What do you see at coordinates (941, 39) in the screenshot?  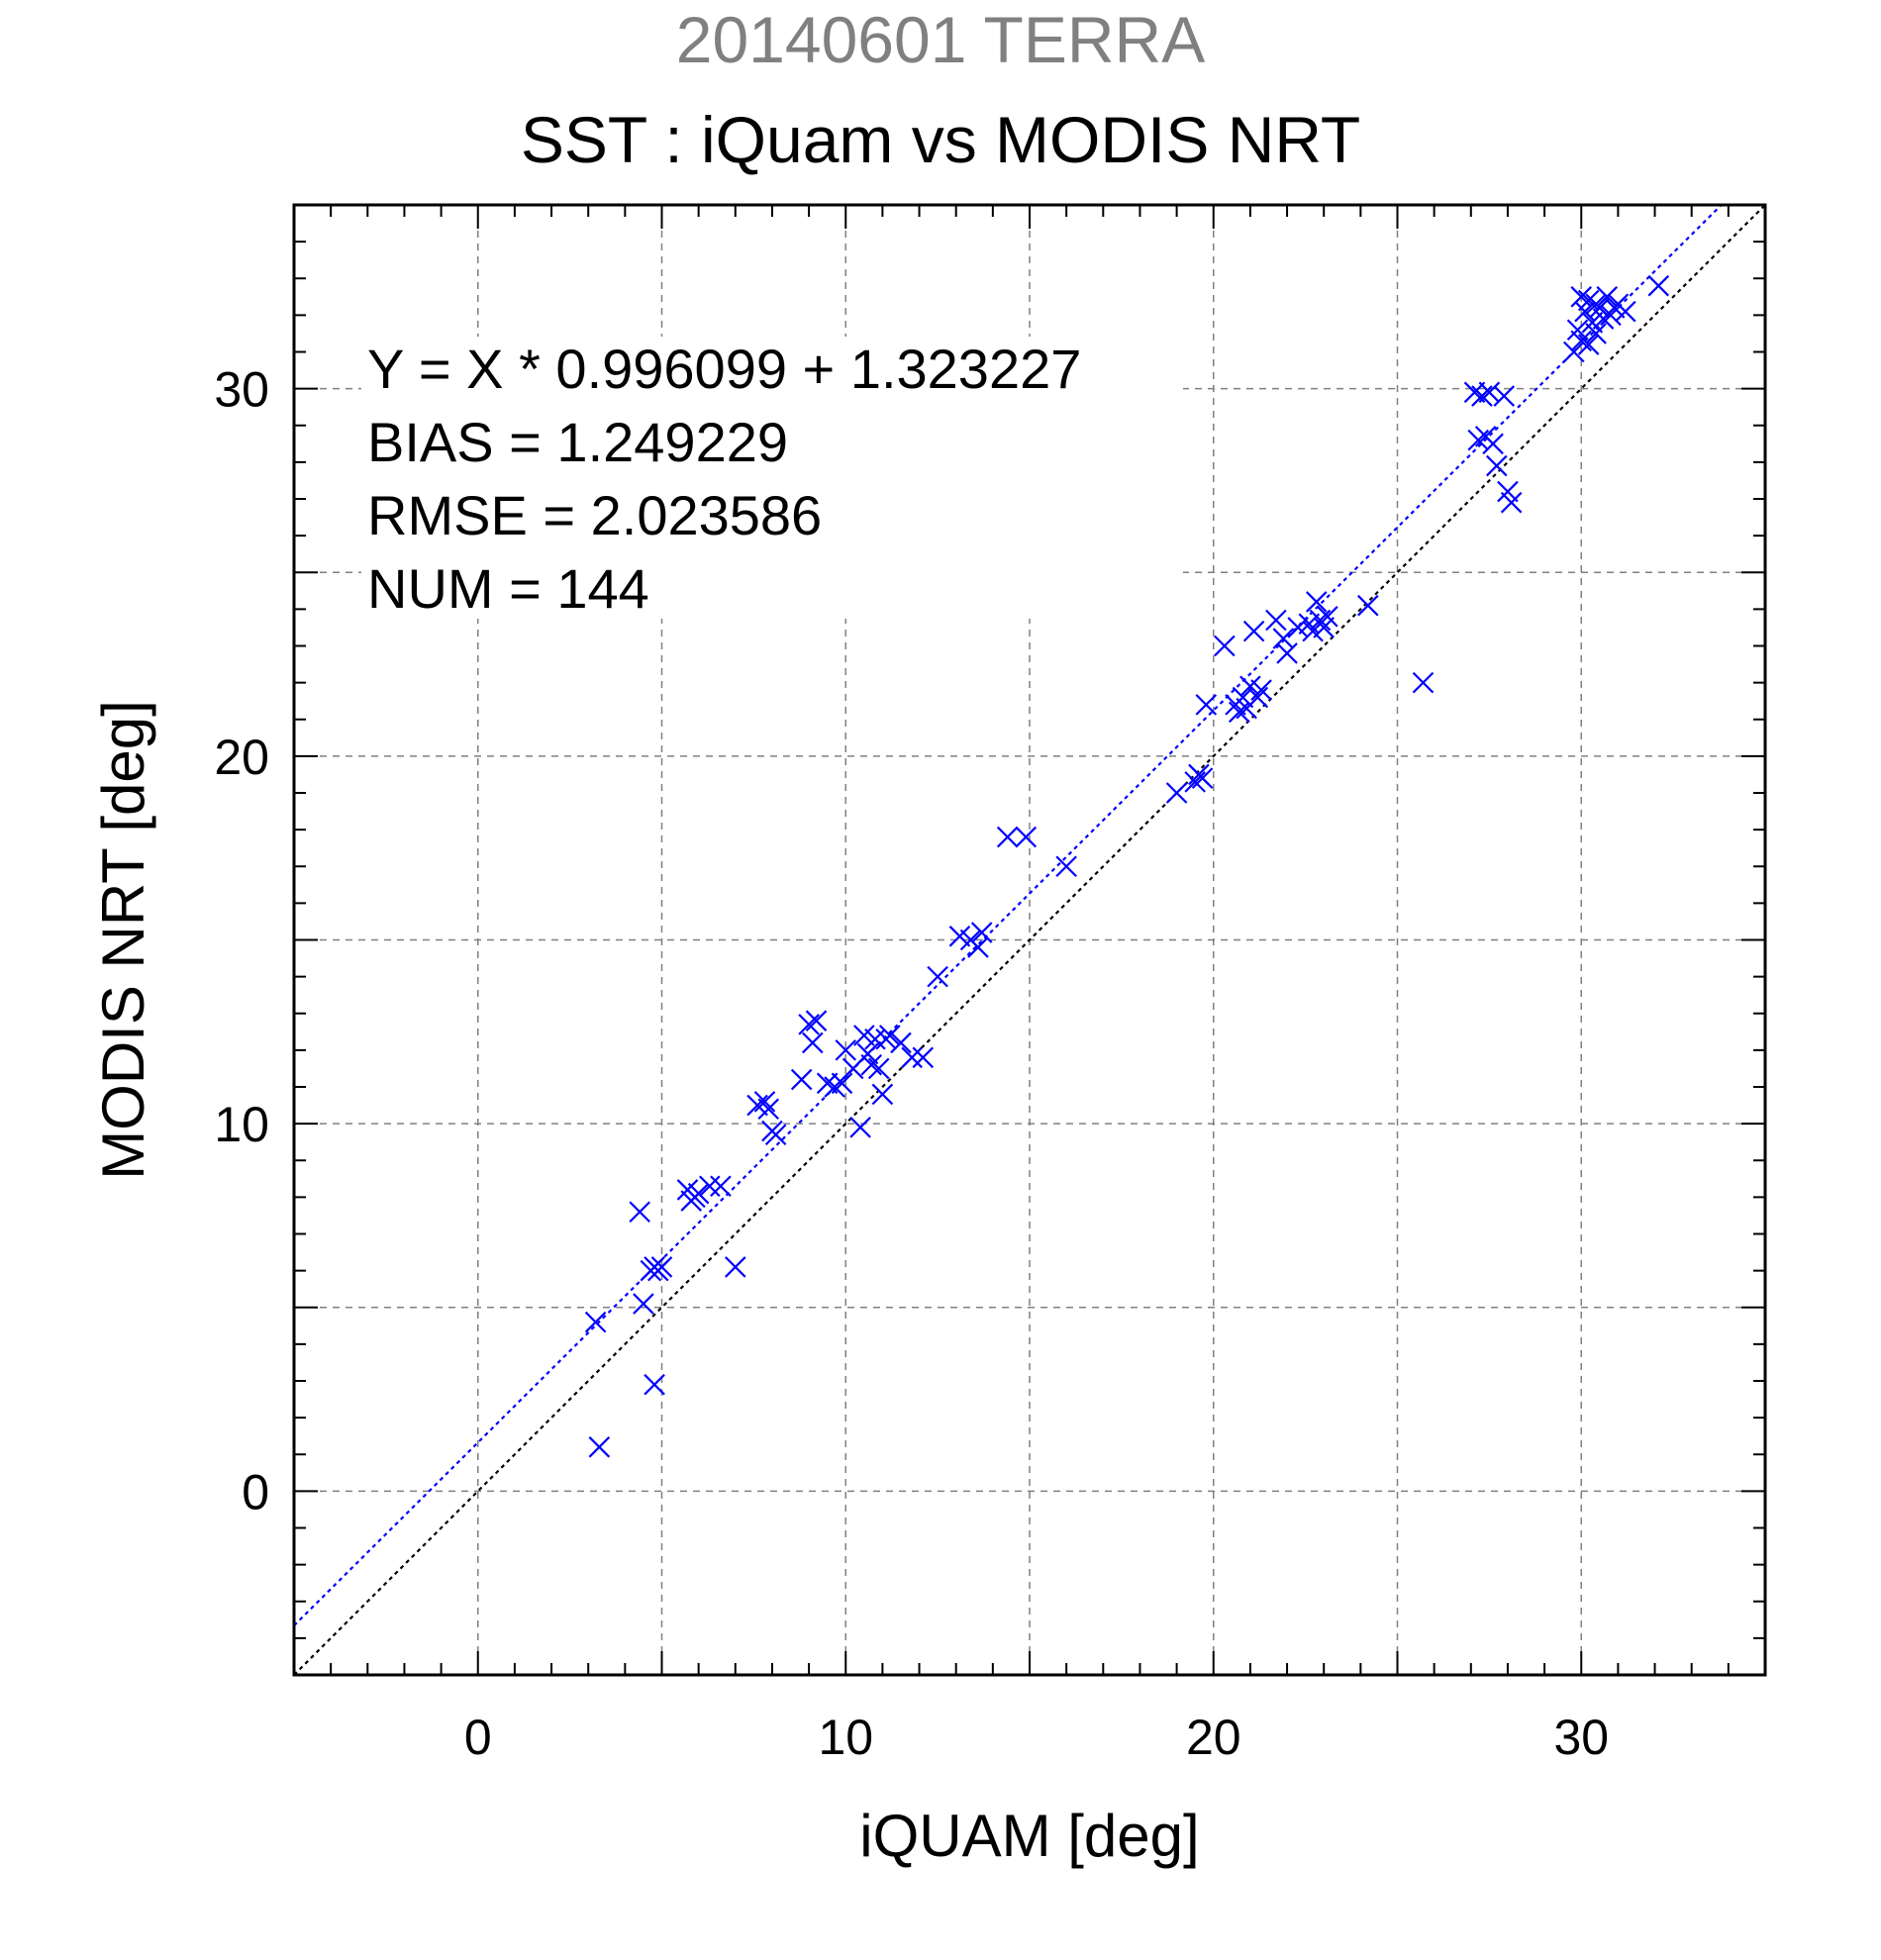 I see `chart-super-title: 20140601 TERRA` at bounding box center [941, 39].